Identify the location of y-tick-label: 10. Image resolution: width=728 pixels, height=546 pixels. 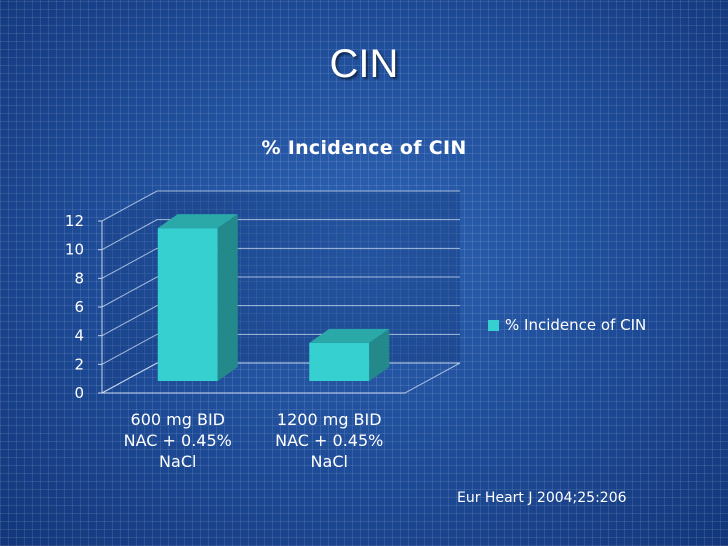
(74, 250).